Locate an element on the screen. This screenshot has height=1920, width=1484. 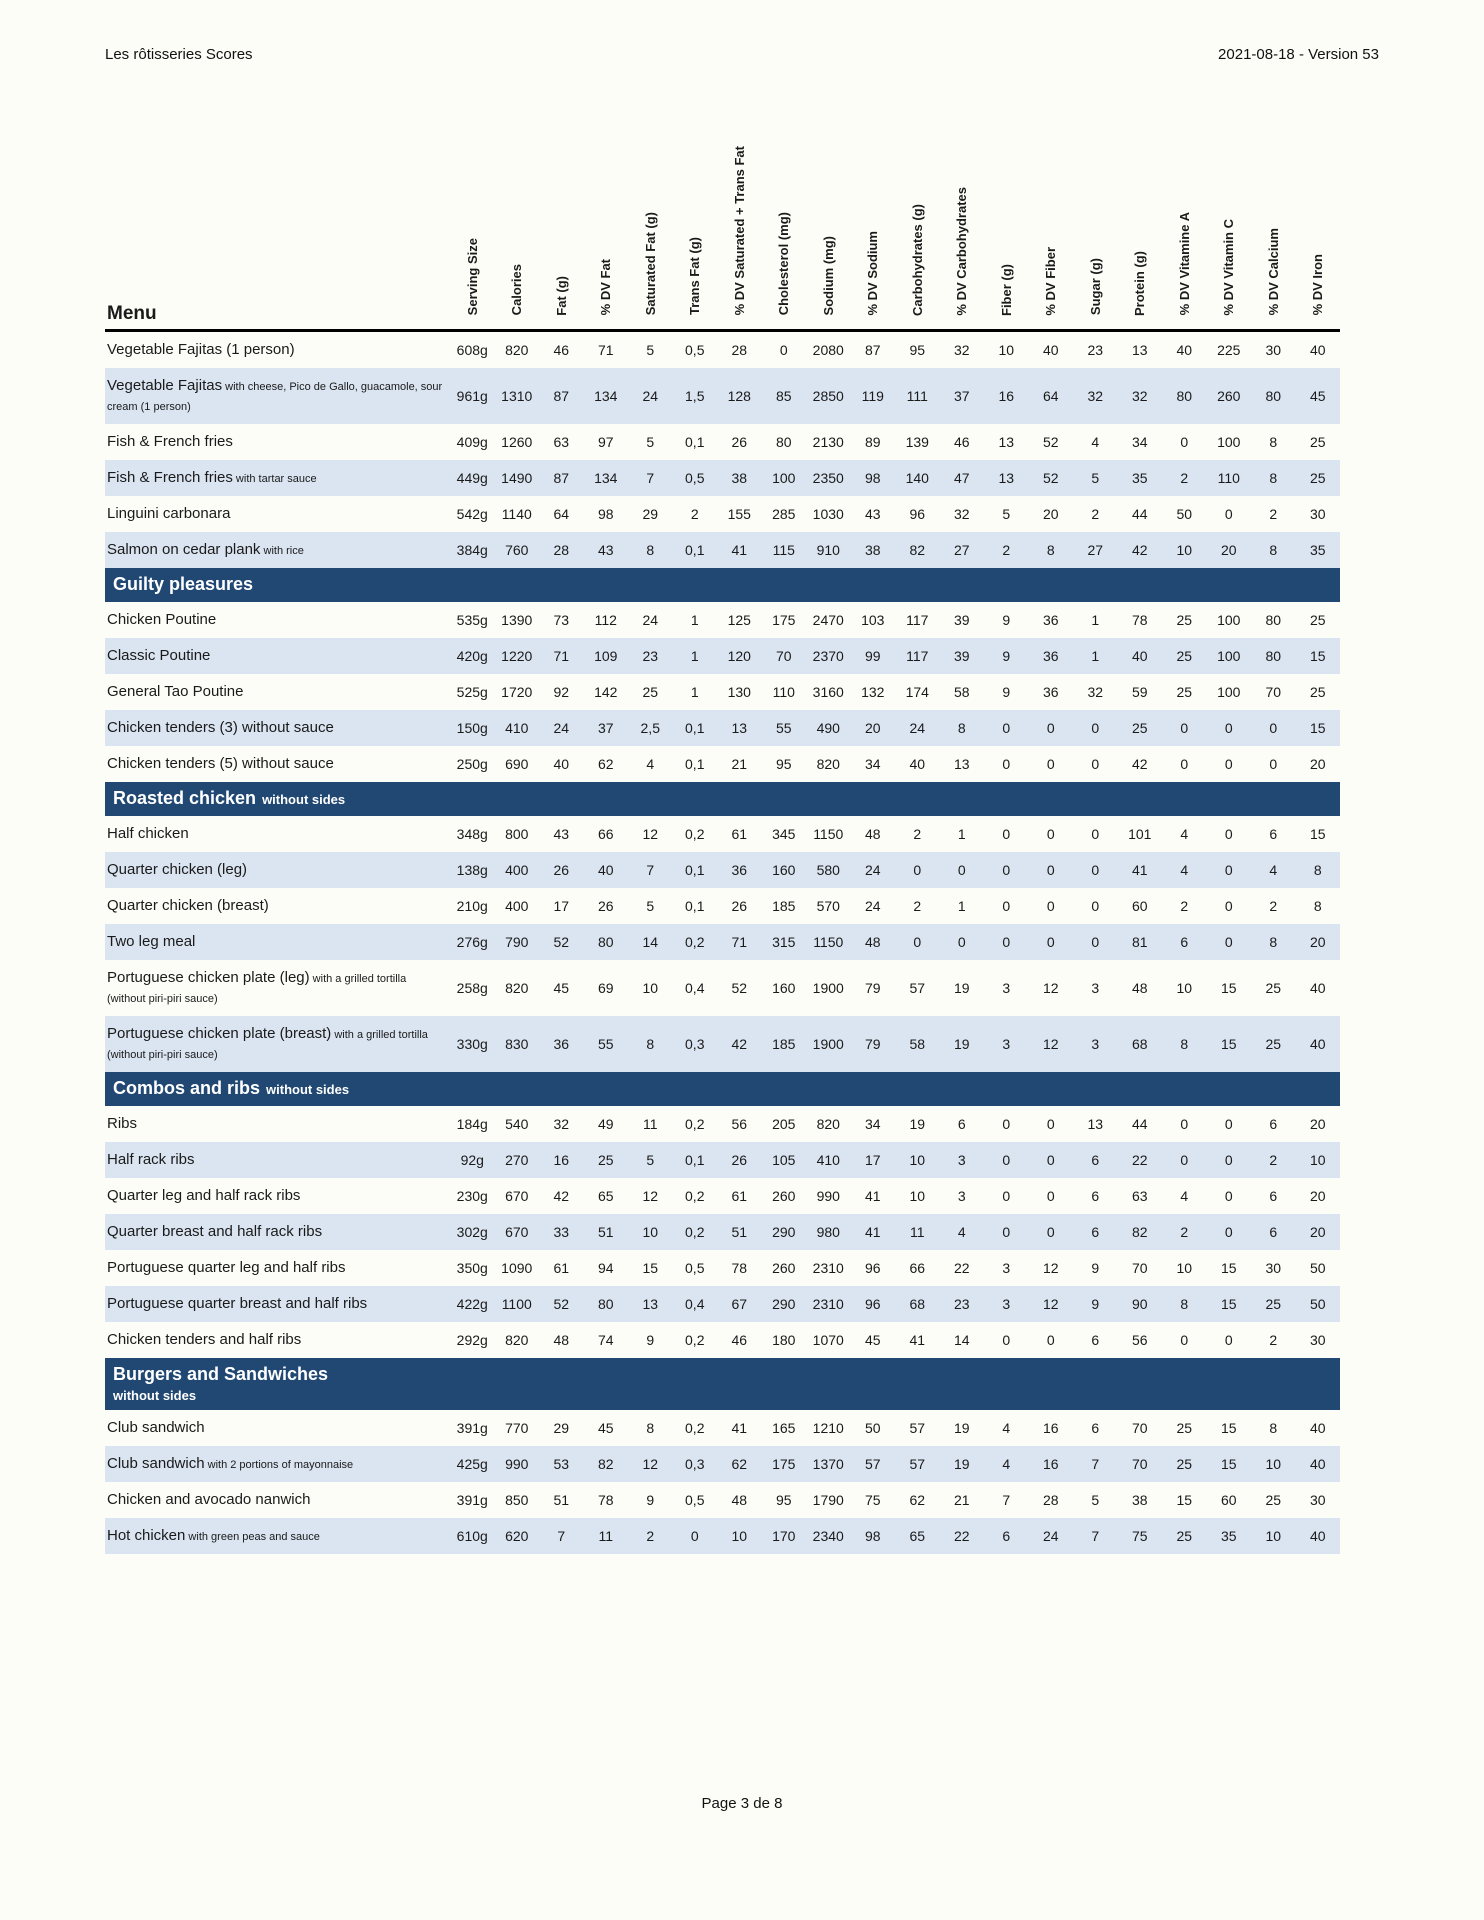
nutrition-value: 175 is located at coordinates (784, 619).